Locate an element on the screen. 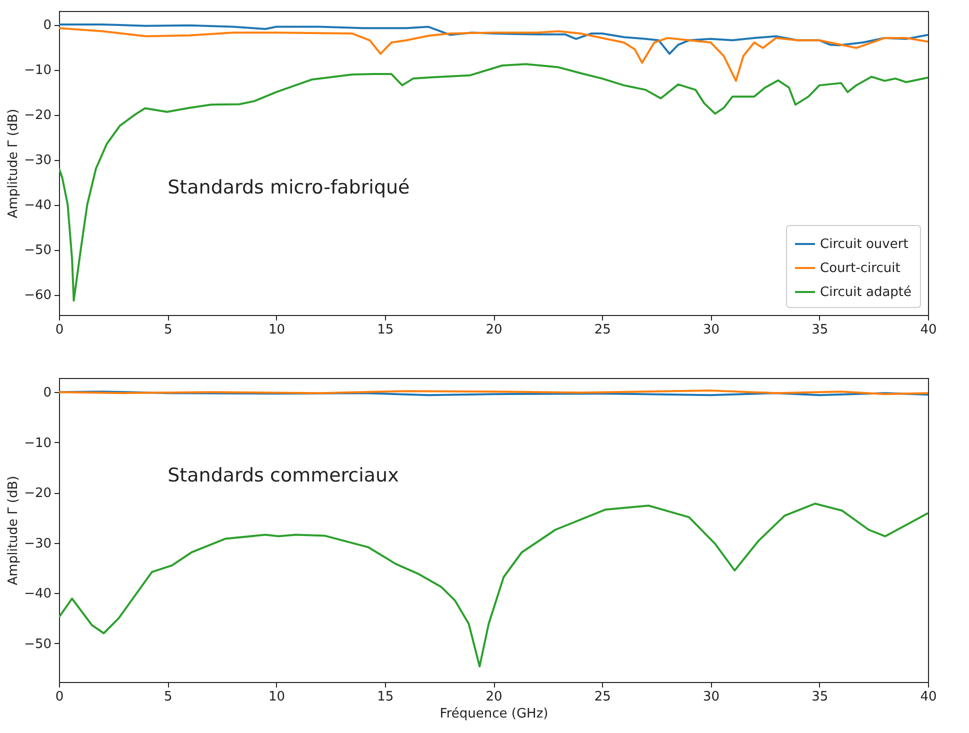 The image size is (969, 733). annotation: Standards commerciaux is located at coordinates (283, 475).